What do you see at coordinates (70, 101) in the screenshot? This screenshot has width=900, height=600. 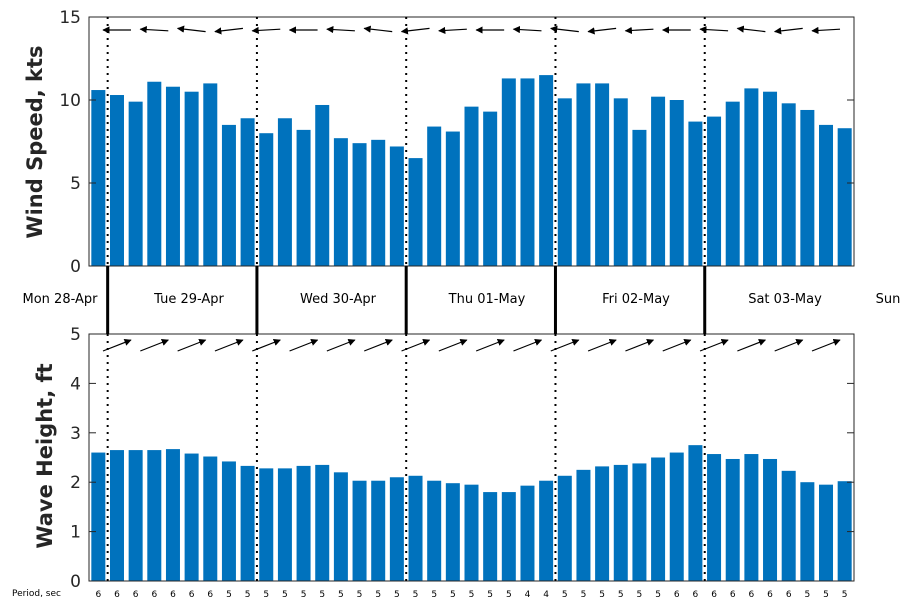 I see `wind-tick-label: 10` at bounding box center [70, 101].